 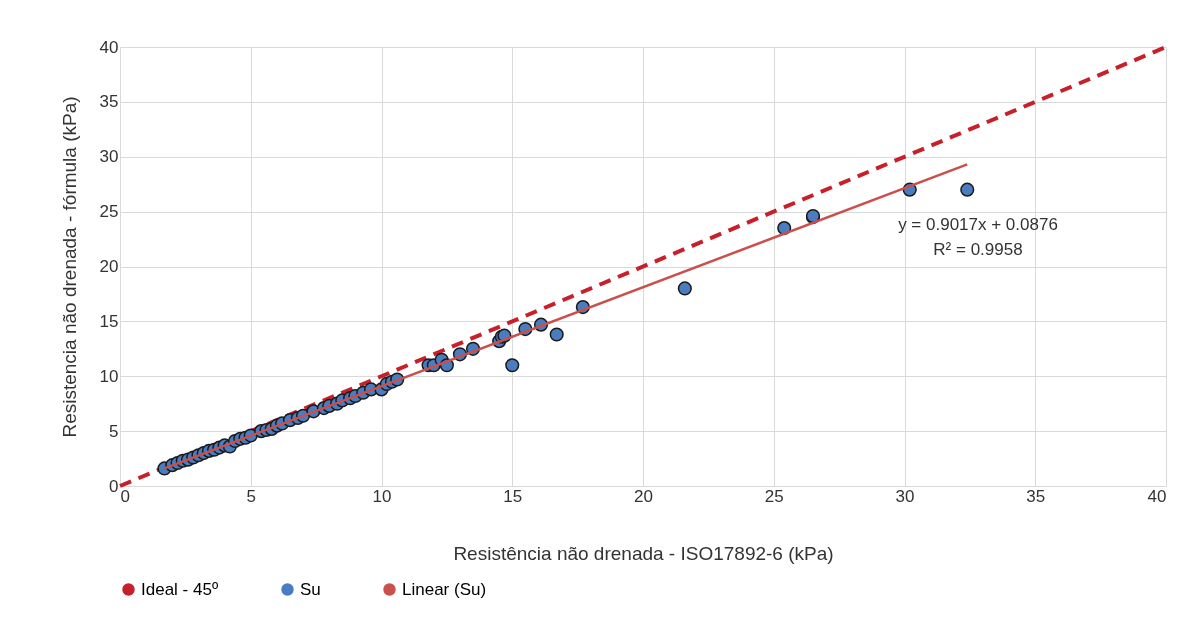 What do you see at coordinates (978, 249) in the screenshot?
I see `annotation: R² = 0.9958` at bounding box center [978, 249].